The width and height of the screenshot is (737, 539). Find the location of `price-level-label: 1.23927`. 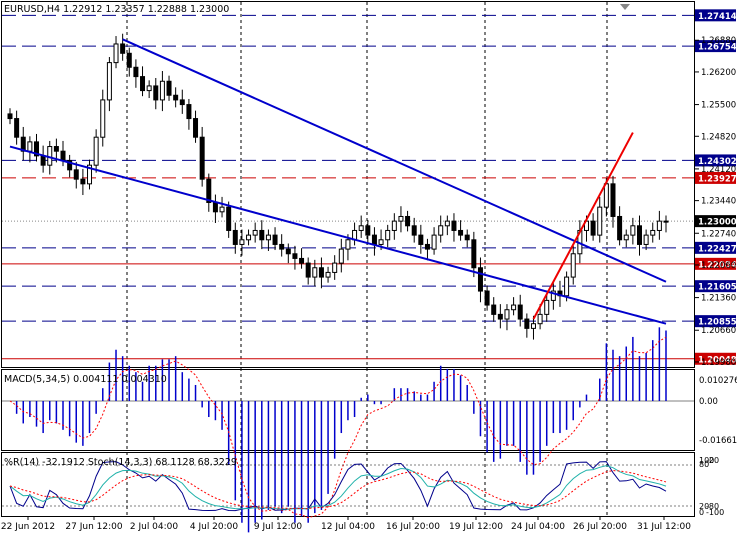

price-level-label: 1.23927 is located at coordinates (717, 179).